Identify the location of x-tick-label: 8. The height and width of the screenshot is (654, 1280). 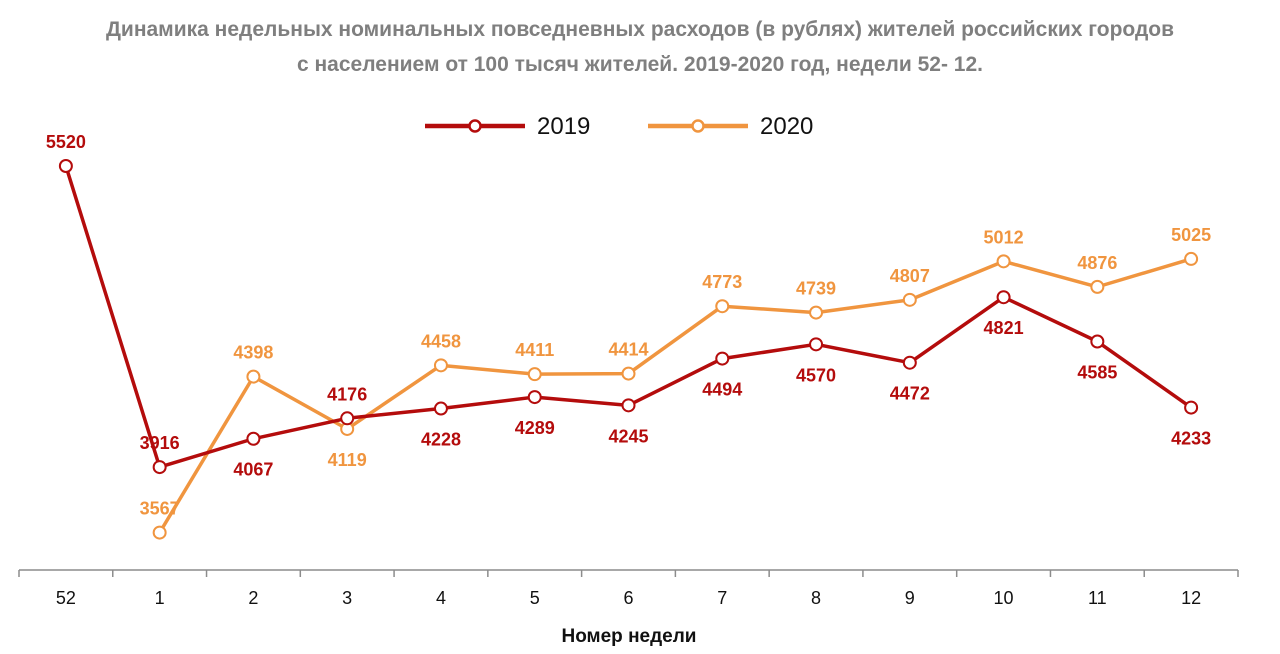
(816, 598).